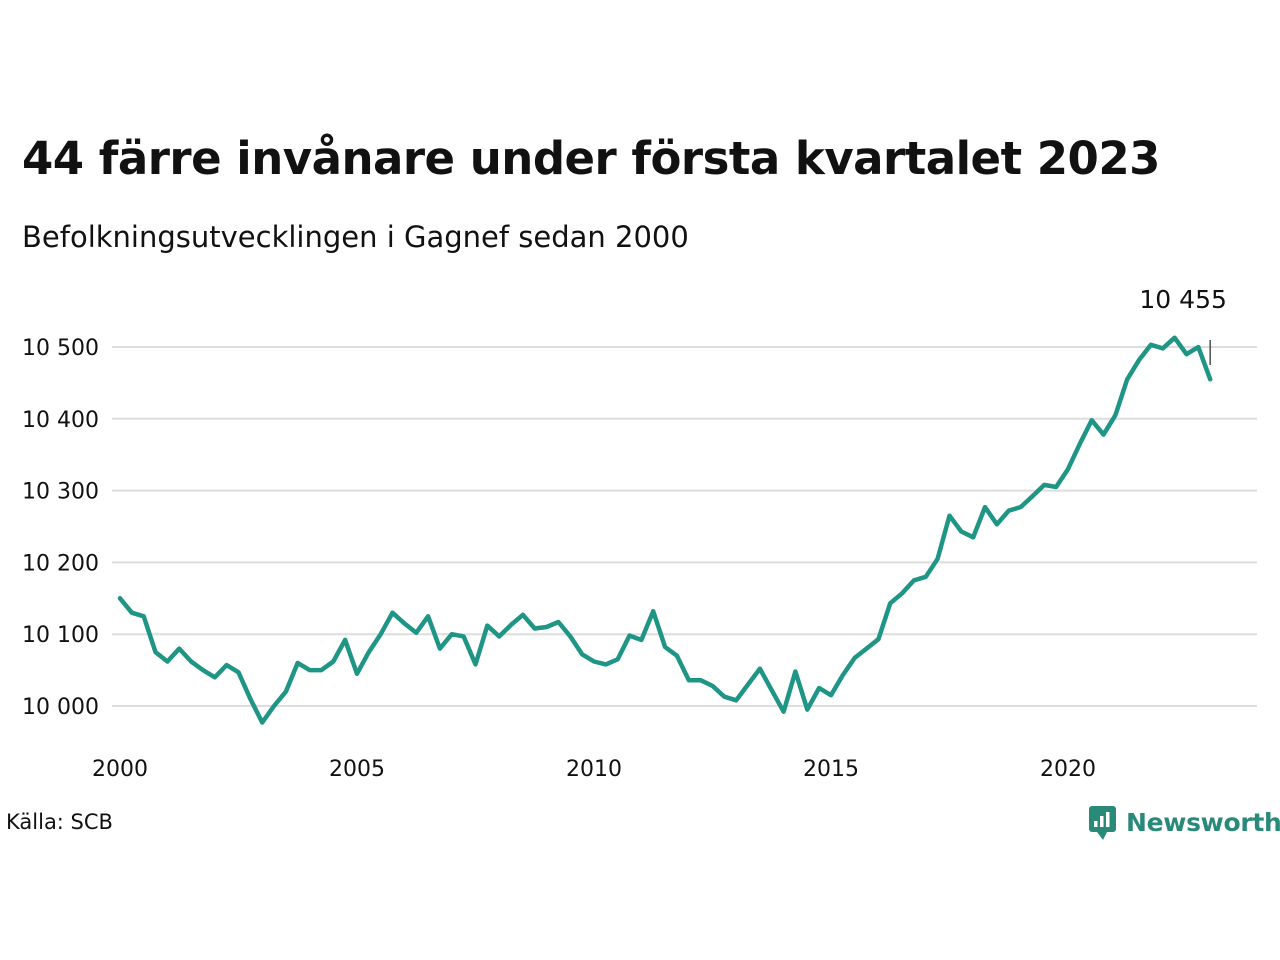 This screenshot has width=1280, height=960. I want to click on x-tick-label: 2000, so click(120, 769).